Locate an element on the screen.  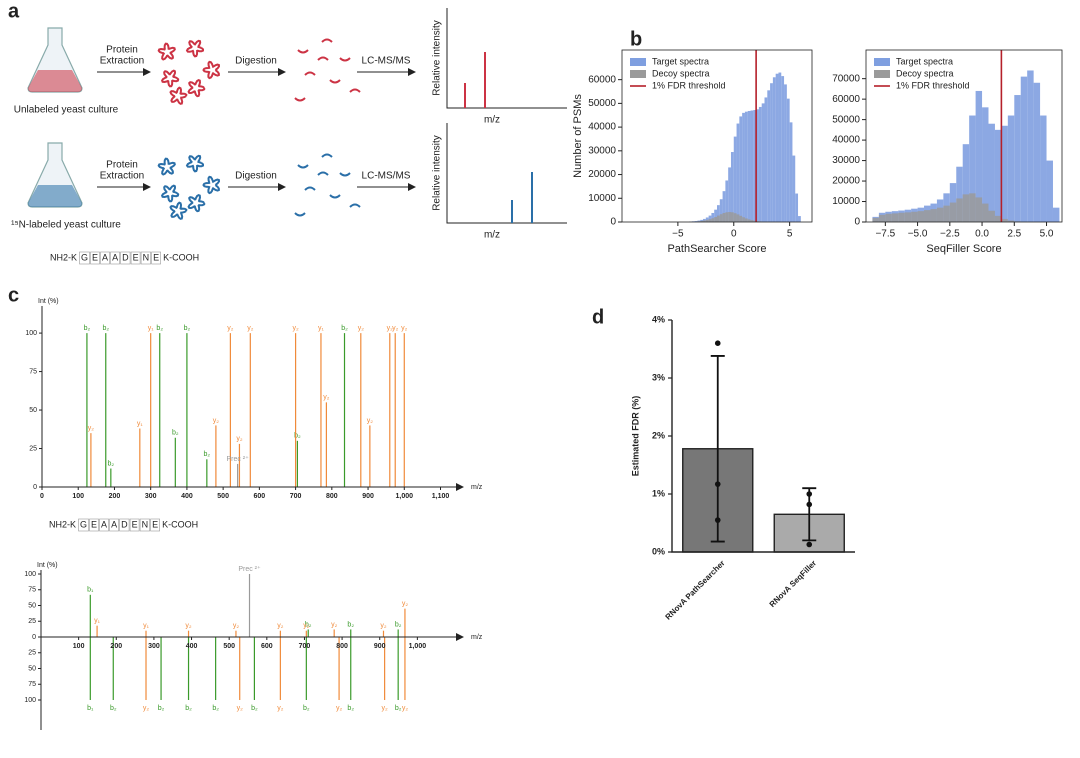
y-tick-label: 3% is located at coordinates (658, 377).